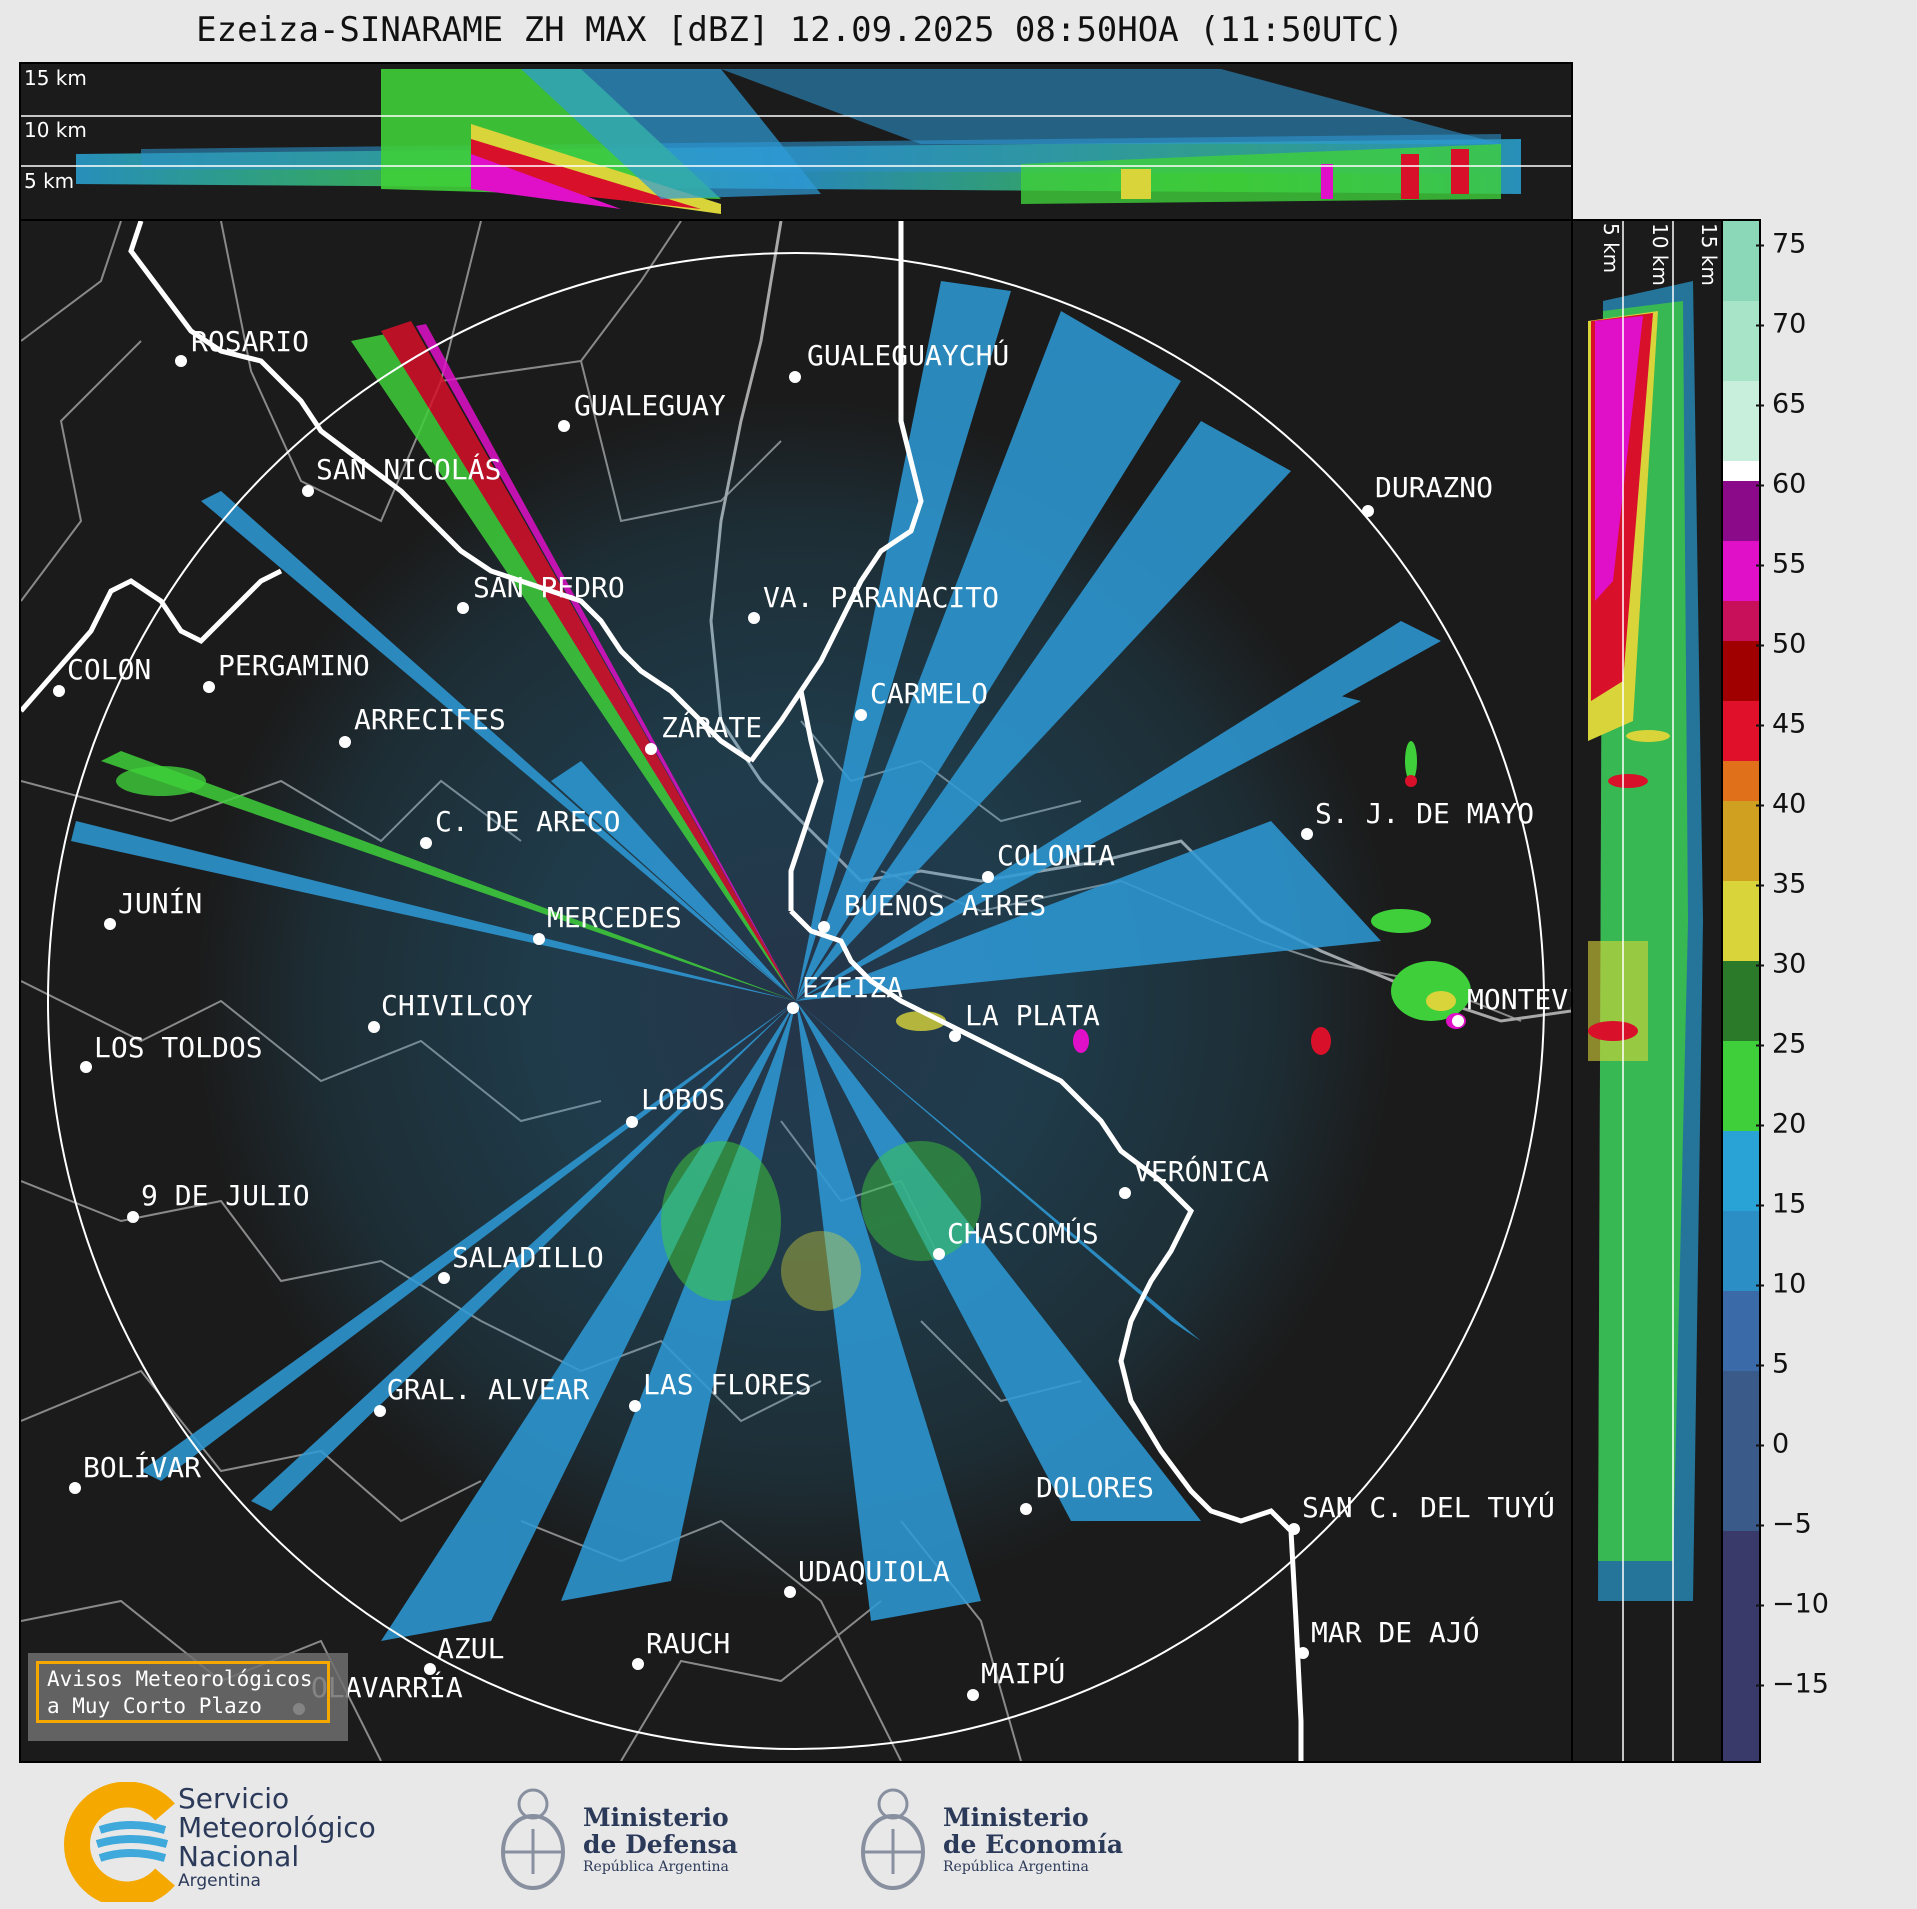  What do you see at coordinates (853, 987) in the screenshot?
I see `city-label-ezeiza: EZEIZA` at bounding box center [853, 987].